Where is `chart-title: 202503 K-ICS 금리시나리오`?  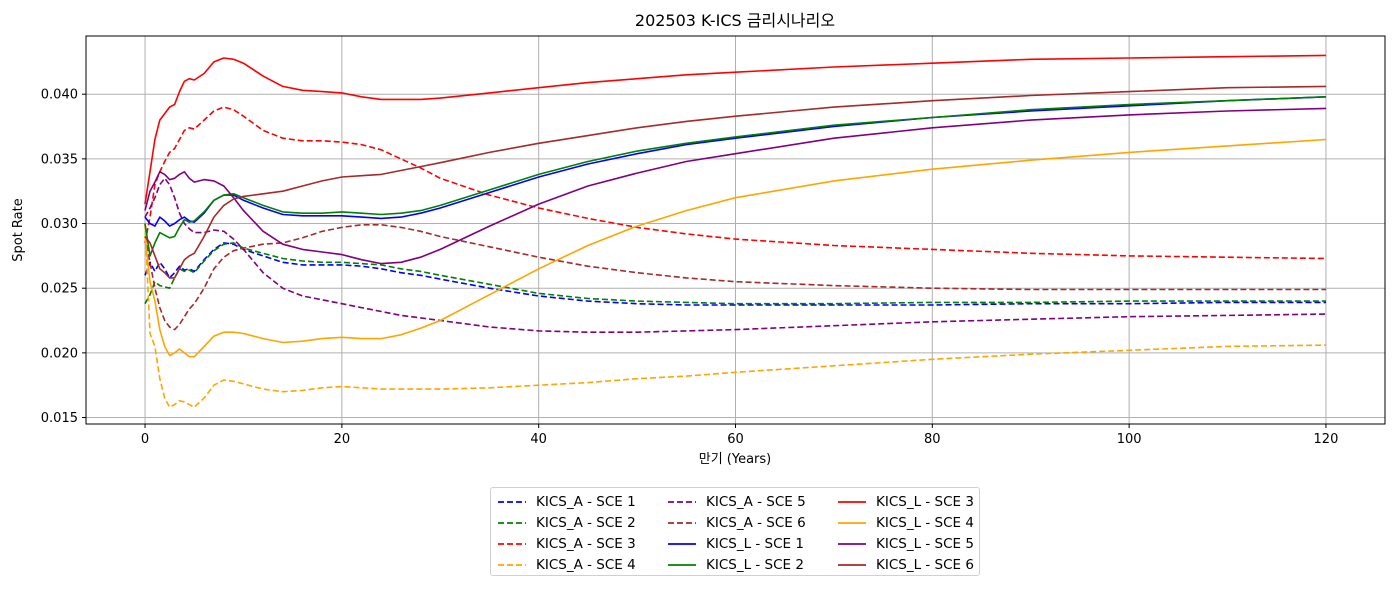
chart-title: 202503 K-ICS 금리시나리오 is located at coordinates (735, 20).